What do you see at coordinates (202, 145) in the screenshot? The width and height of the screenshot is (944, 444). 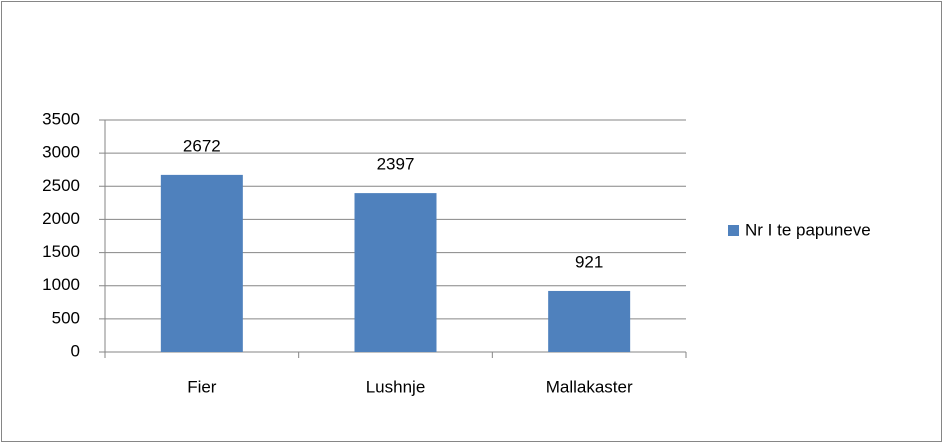 I see `data-label: 2672` at bounding box center [202, 145].